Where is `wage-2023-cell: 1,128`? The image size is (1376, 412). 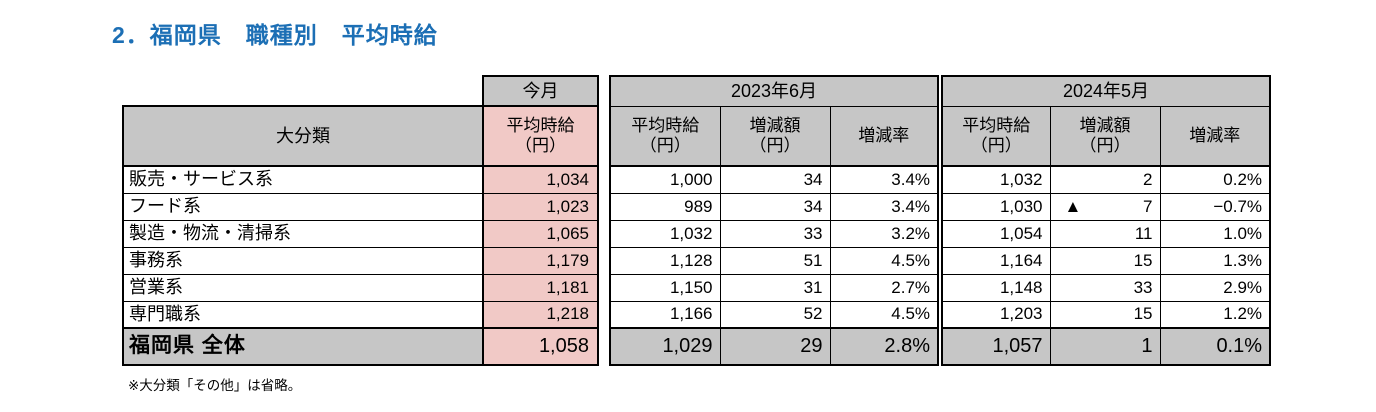
wage-2023-cell: 1,128 is located at coordinates (665, 260).